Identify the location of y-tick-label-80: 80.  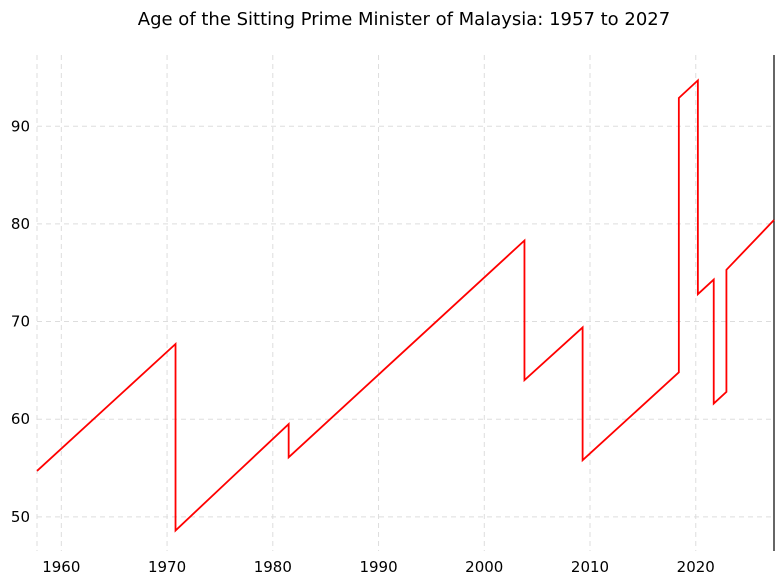
(20, 224).